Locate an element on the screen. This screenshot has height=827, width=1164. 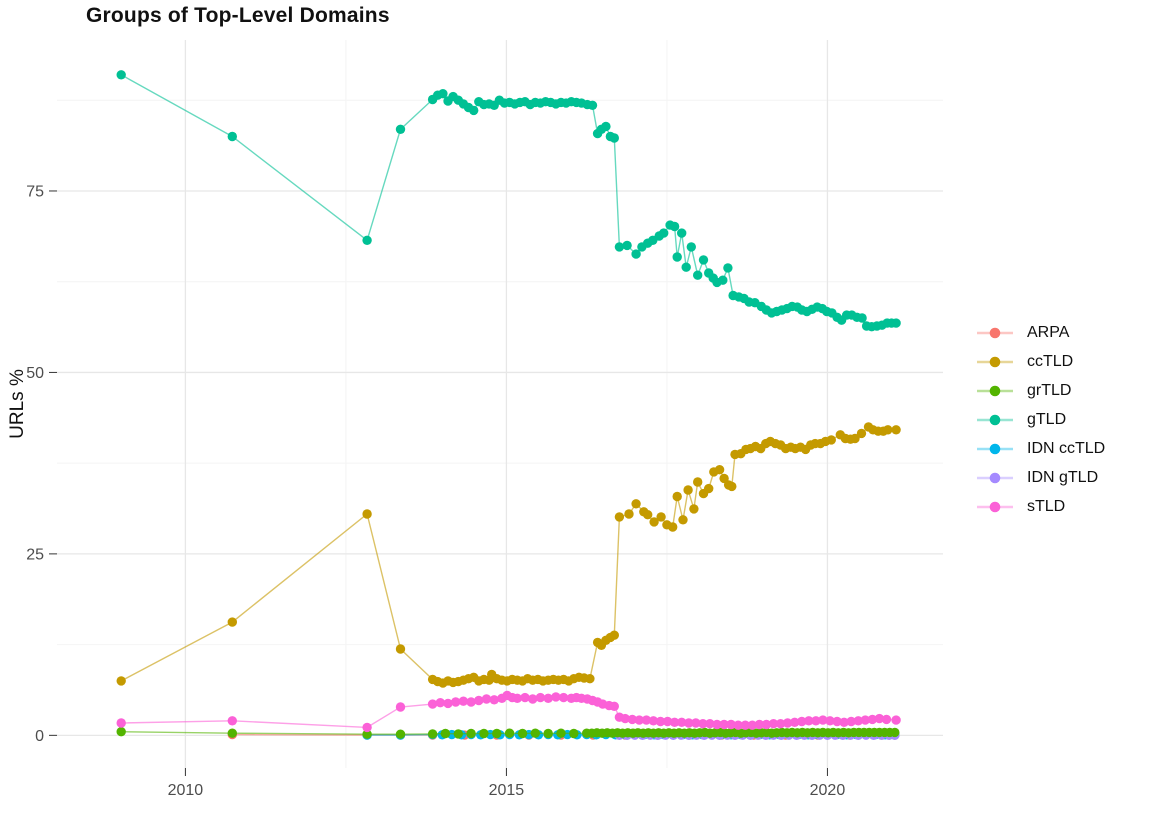
legend-item-grtld: grTLD is located at coordinates (1040, 390).